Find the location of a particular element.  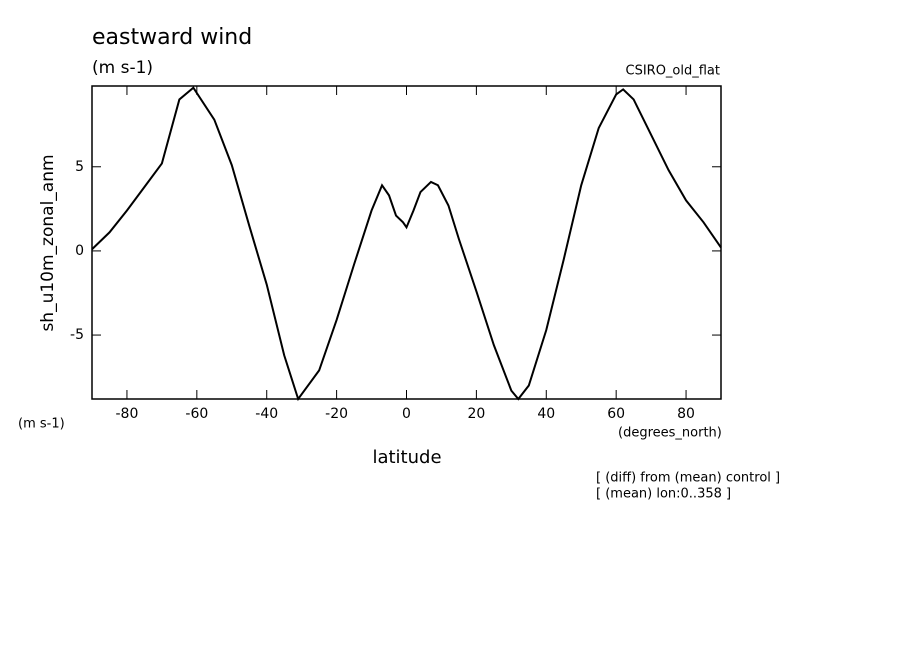

note: [ (mean) lon:0..358 ] is located at coordinates (663, 494).